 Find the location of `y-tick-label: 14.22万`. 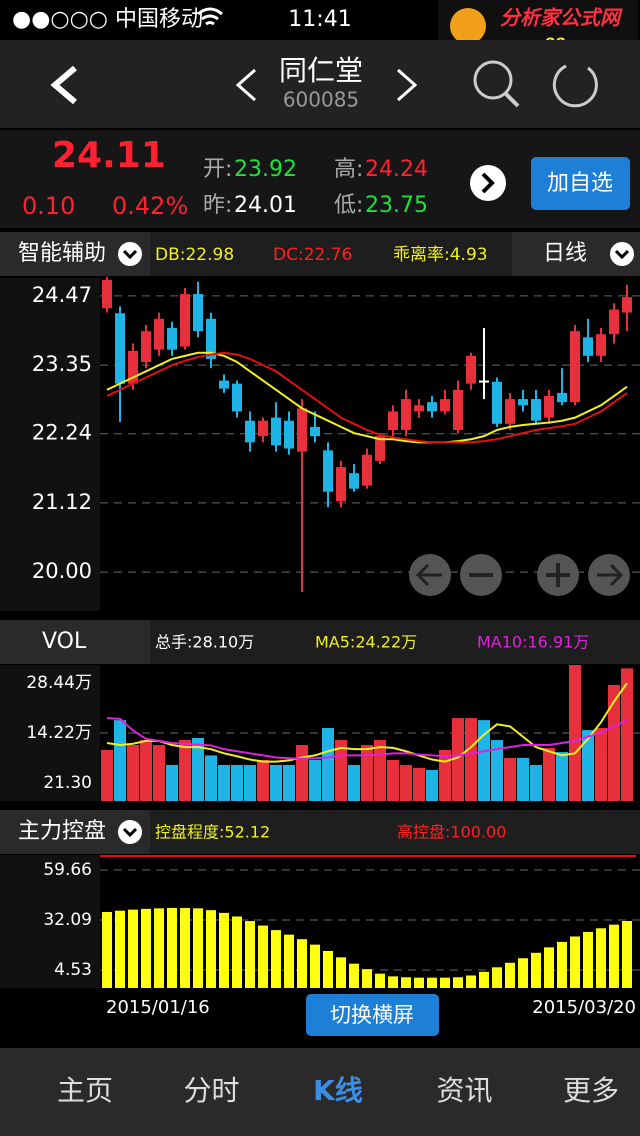

y-tick-label: 14.22万 is located at coordinates (59, 733).